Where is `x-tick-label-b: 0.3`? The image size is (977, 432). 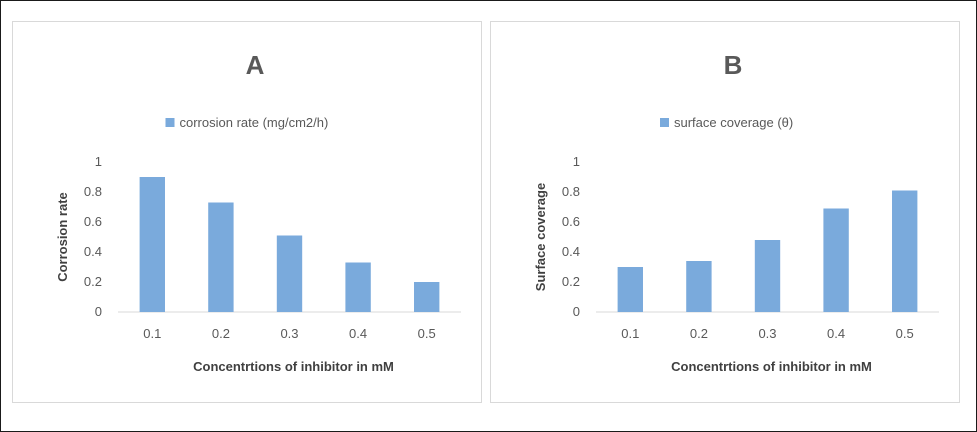
x-tick-label-b: 0.3 is located at coordinates (767, 333).